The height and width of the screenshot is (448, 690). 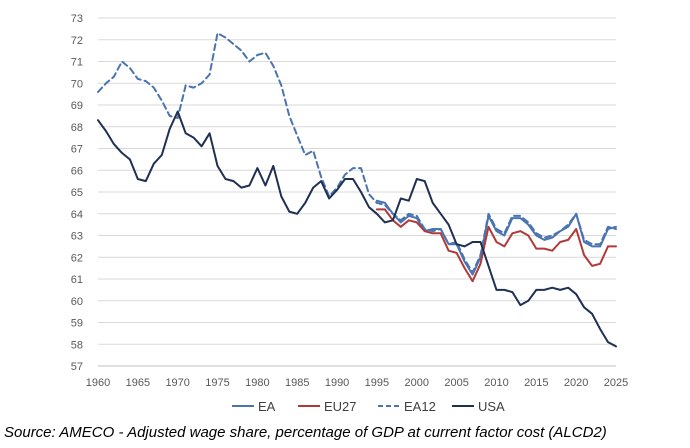 What do you see at coordinates (340, 406) in the screenshot?
I see `legend-label-eu27: EU27` at bounding box center [340, 406].